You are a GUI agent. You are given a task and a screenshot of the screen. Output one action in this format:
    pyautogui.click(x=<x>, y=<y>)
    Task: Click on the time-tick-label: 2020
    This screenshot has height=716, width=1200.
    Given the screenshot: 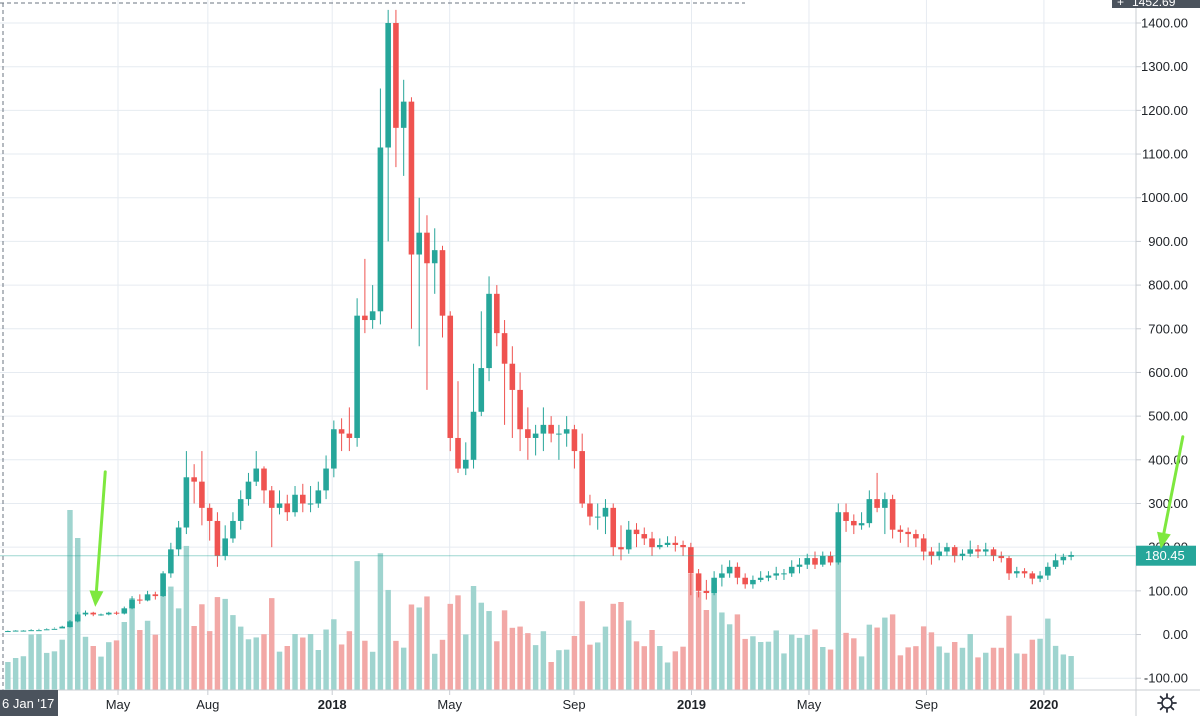 What is the action you would take?
    pyautogui.click(x=1043, y=704)
    